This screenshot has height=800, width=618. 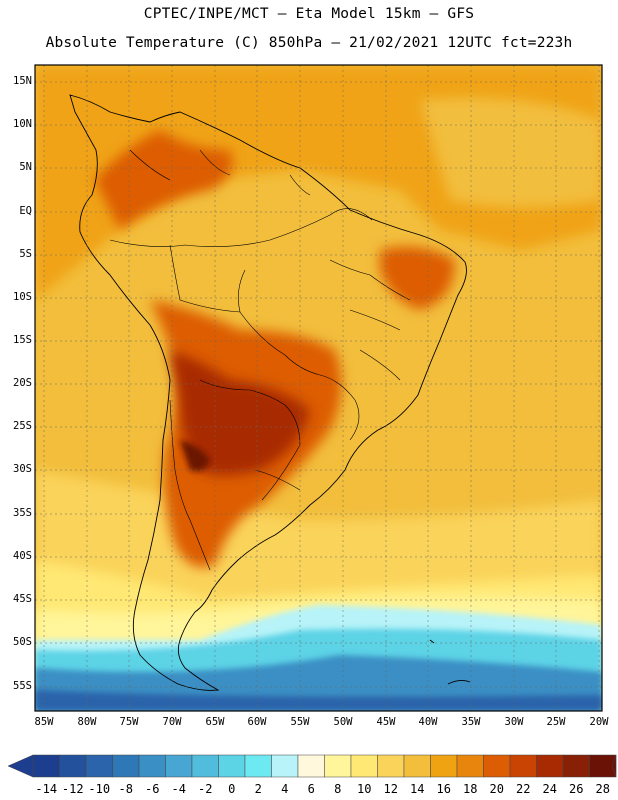 What do you see at coordinates (390, 789) in the screenshot?
I see `colorbar-label: 12` at bounding box center [390, 789].